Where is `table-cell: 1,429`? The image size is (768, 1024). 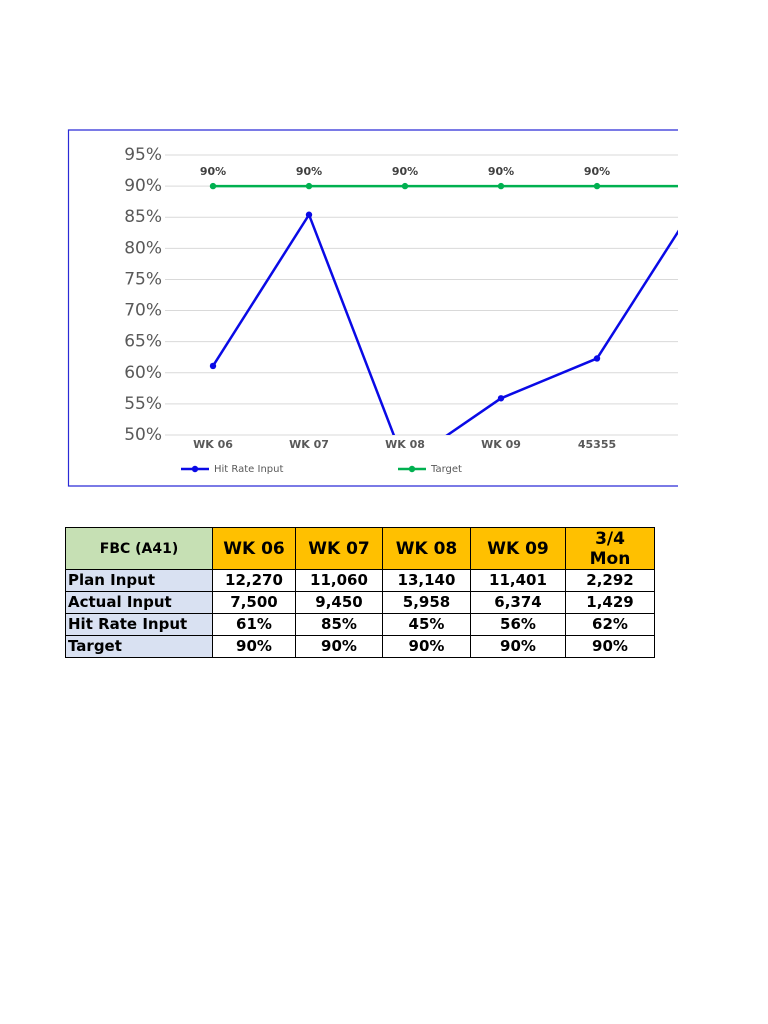 table-cell: 1,429 is located at coordinates (610, 602).